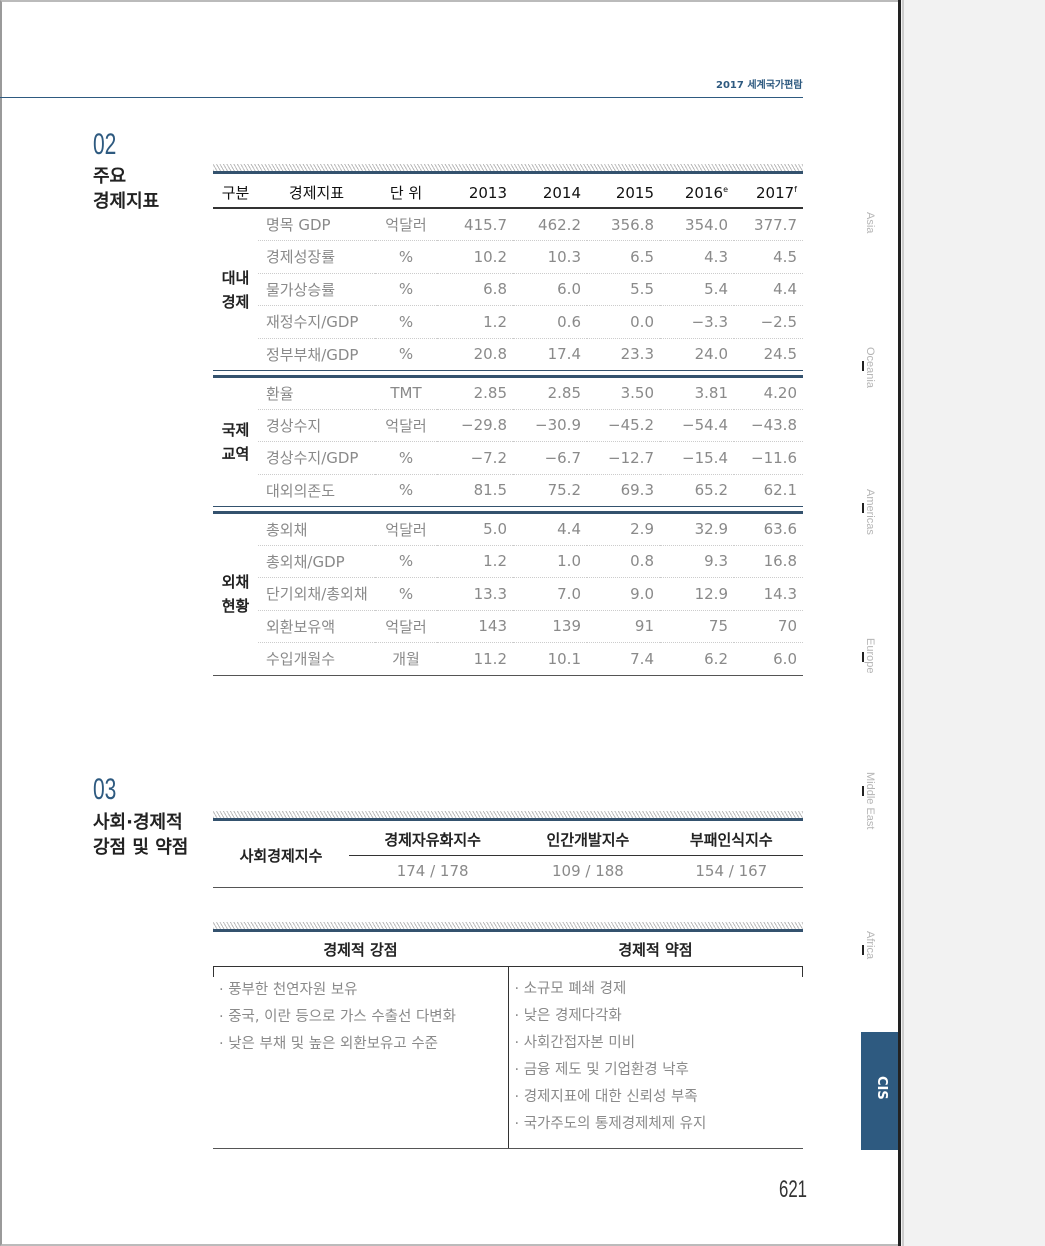  I want to click on value-cell: −3.3, so click(697, 322).